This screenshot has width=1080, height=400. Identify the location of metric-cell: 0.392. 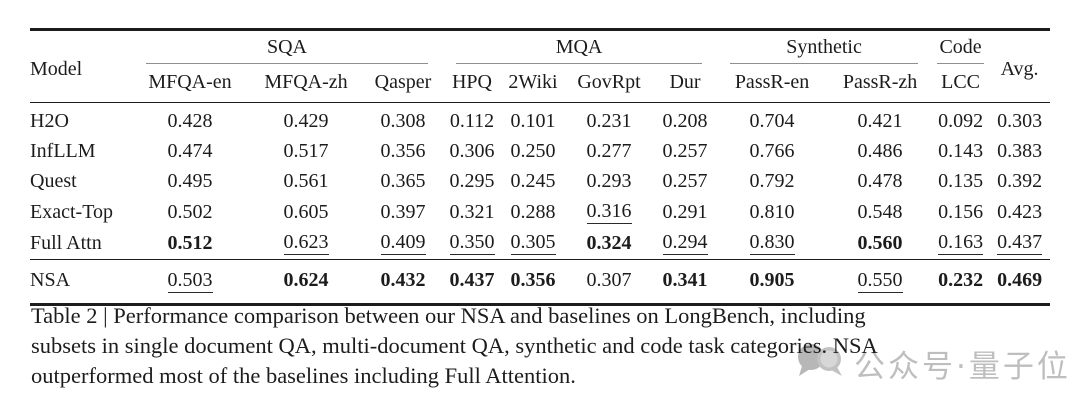
(1020, 181).